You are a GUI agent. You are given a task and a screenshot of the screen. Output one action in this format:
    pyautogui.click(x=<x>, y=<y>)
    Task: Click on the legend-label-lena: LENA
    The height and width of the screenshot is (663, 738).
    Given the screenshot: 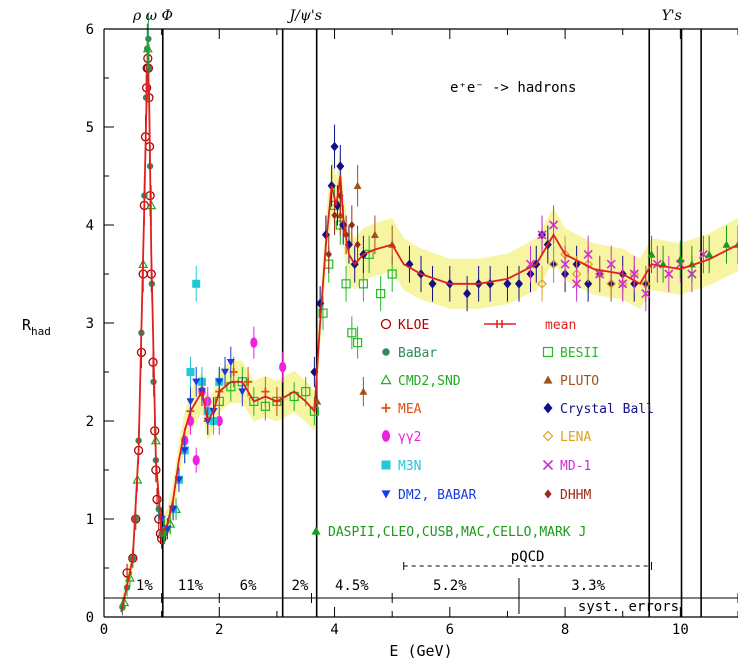 What is the action you would take?
    pyautogui.click(x=575, y=437)
    